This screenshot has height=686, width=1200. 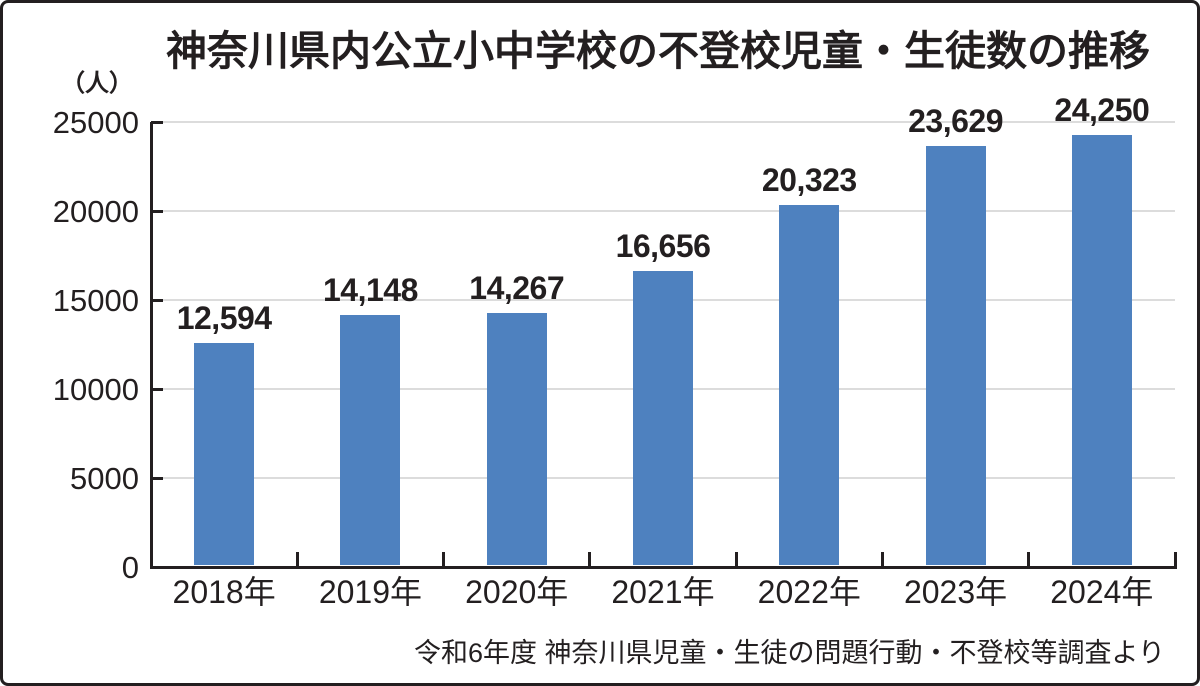 What do you see at coordinates (97, 83) in the screenshot?
I see `y-axis-unit-label: （人）` at bounding box center [97, 83].